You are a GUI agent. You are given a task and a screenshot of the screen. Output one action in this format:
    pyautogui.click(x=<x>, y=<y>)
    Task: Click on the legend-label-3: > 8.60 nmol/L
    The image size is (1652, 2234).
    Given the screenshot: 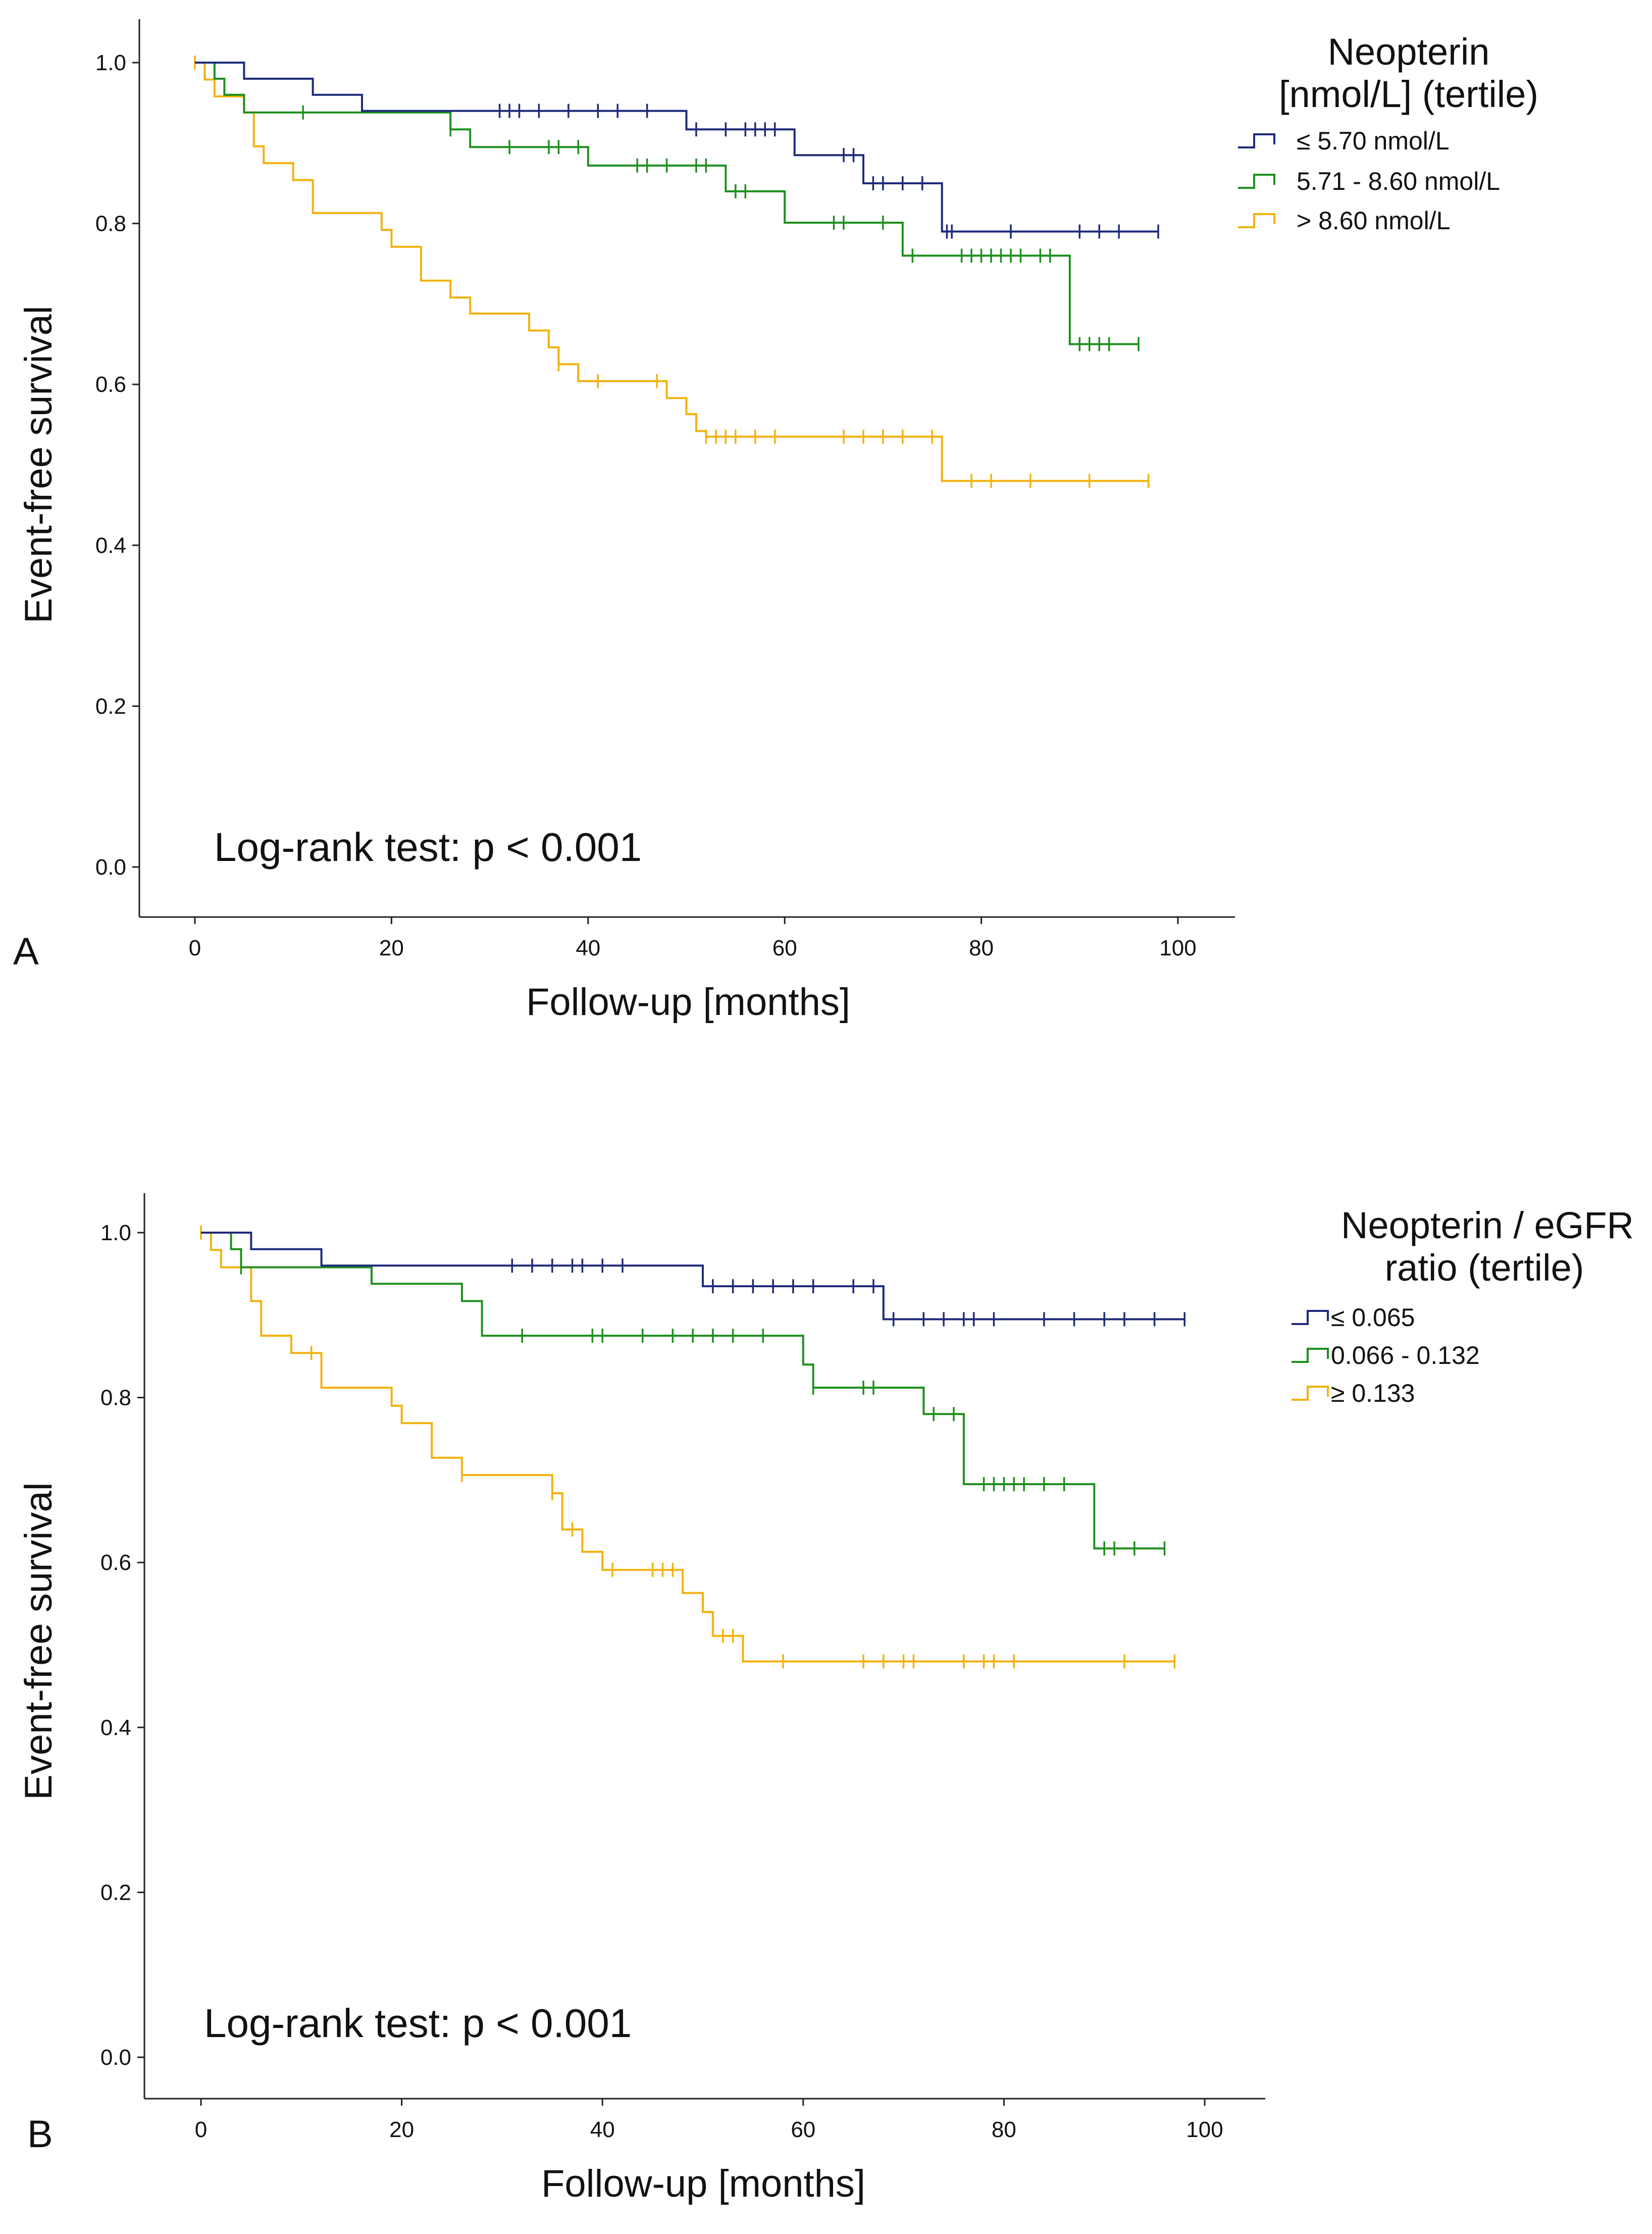 What is the action you would take?
    pyautogui.click(x=1374, y=221)
    